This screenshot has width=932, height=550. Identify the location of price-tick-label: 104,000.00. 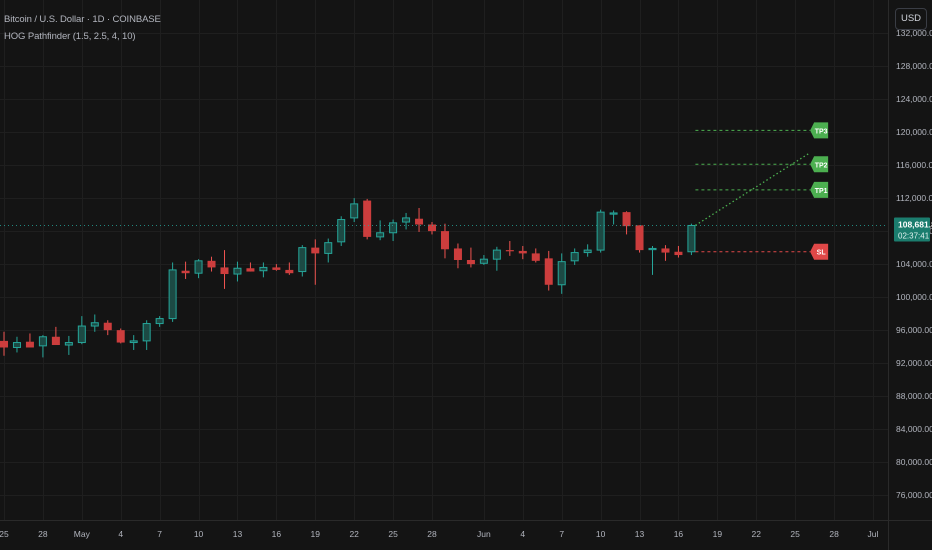
(914, 264).